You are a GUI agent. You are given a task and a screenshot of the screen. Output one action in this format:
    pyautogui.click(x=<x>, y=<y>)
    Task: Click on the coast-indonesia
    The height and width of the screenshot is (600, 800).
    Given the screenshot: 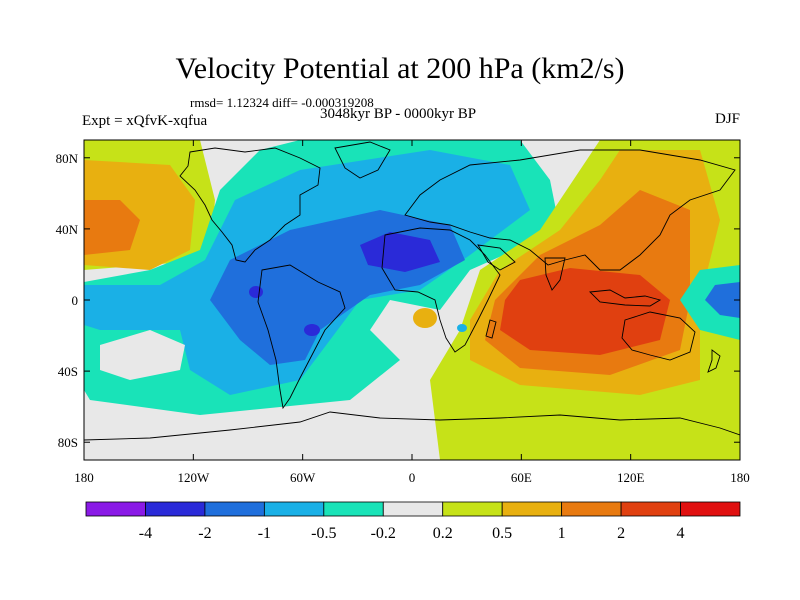 What is the action you would take?
    pyautogui.click(x=625, y=298)
    